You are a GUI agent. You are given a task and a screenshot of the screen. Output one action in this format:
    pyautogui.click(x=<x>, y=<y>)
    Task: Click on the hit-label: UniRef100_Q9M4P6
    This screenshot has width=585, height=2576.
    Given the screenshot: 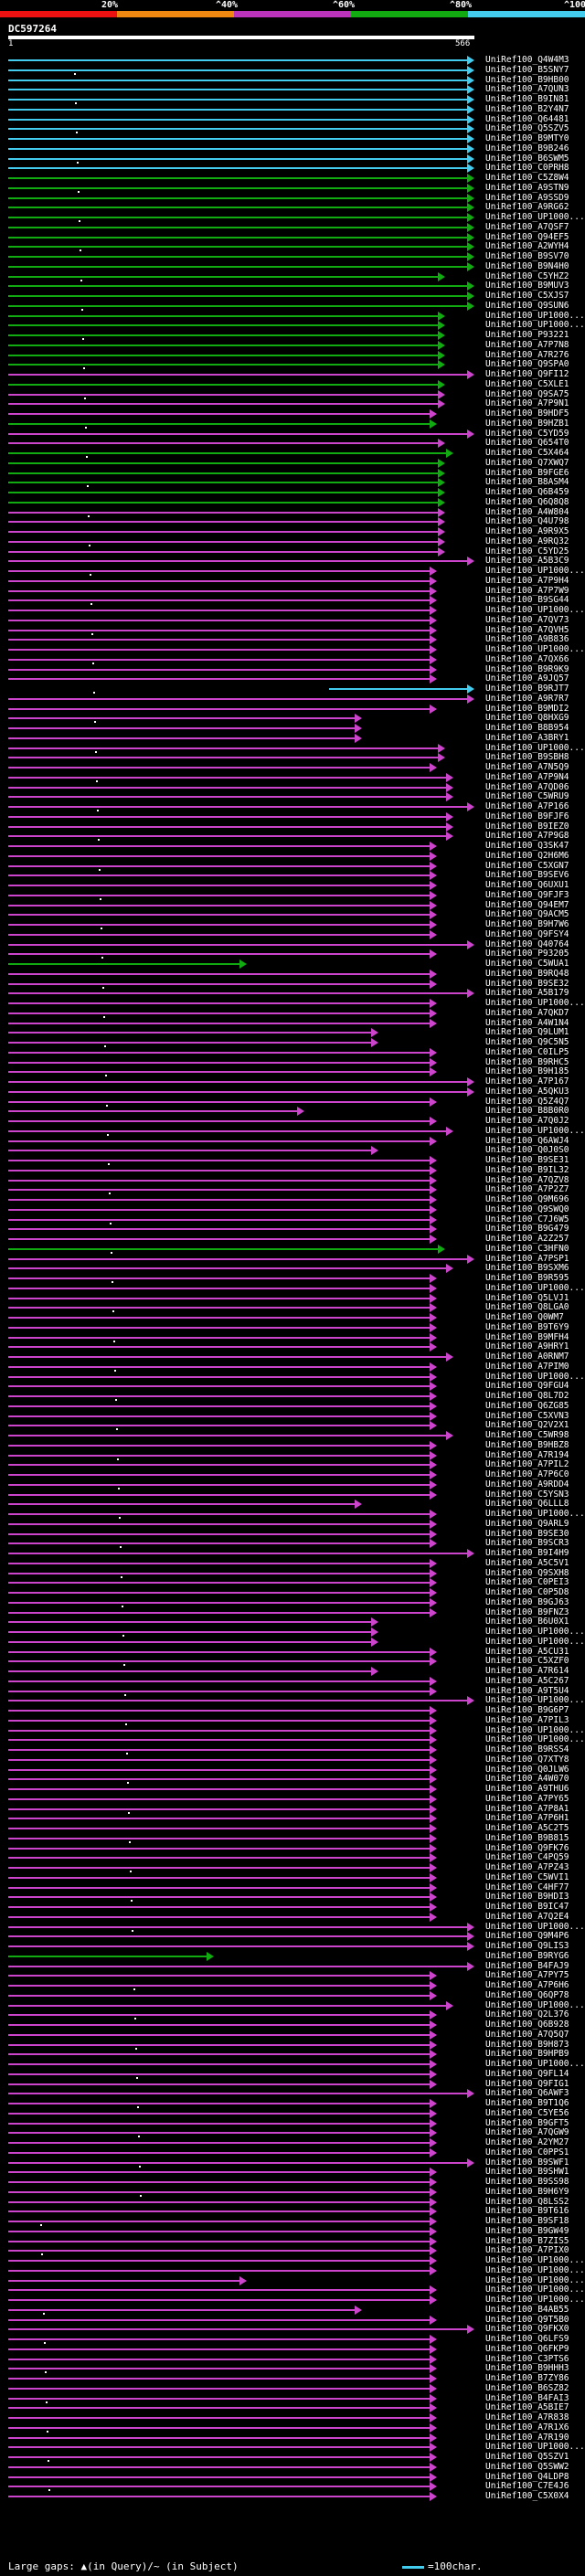 What is the action you would take?
    pyautogui.click(x=527, y=1936)
    